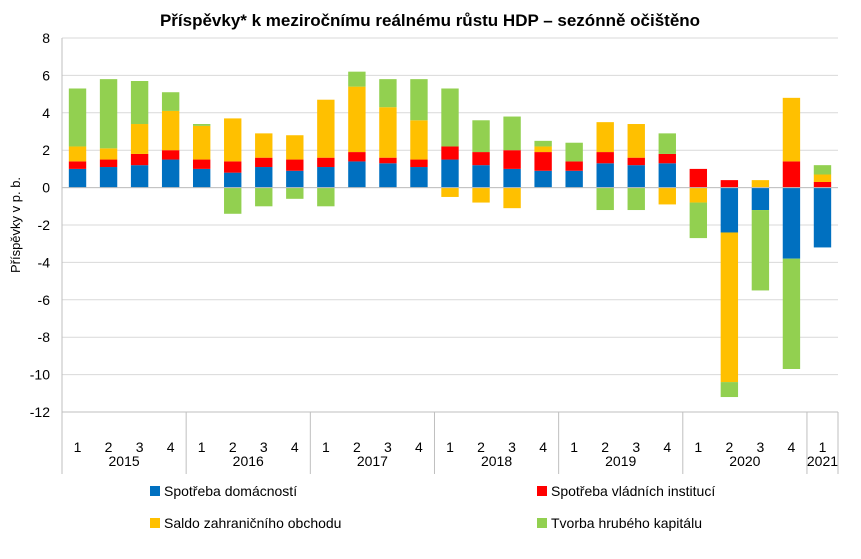 This screenshot has height=559, width=861. Describe the element at coordinates (46, 188) in the screenshot. I see `y-tick-label: 0` at that location.